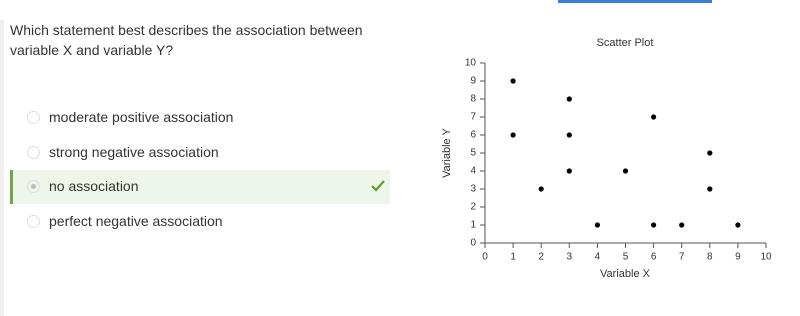 The width and height of the screenshot is (800, 316). Describe the element at coordinates (378, 186) in the screenshot. I see `check-icon` at that location.